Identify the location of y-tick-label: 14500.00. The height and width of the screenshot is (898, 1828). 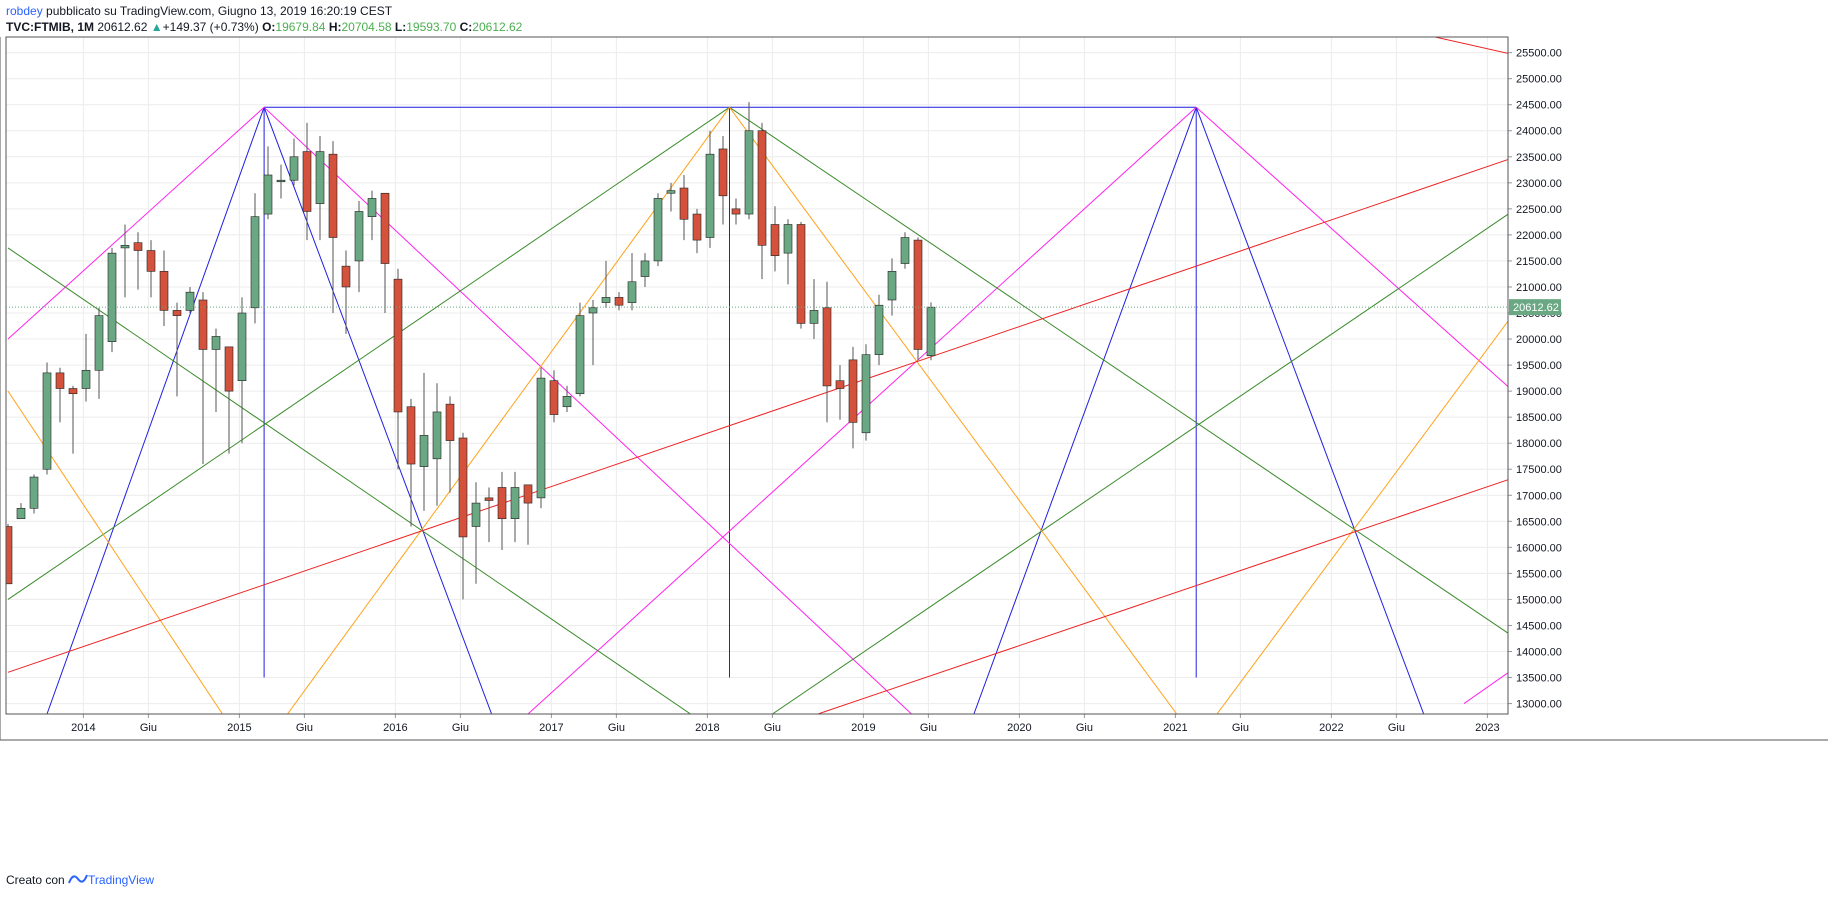
(1539, 626).